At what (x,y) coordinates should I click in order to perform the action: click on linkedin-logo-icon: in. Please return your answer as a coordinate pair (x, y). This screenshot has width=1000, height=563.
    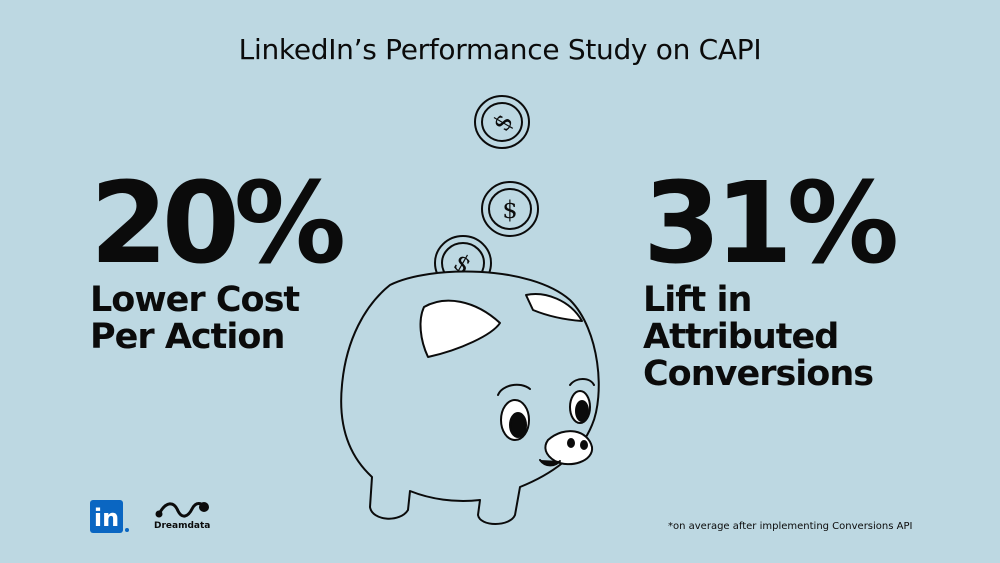
    Looking at the image, I should click on (110, 519).